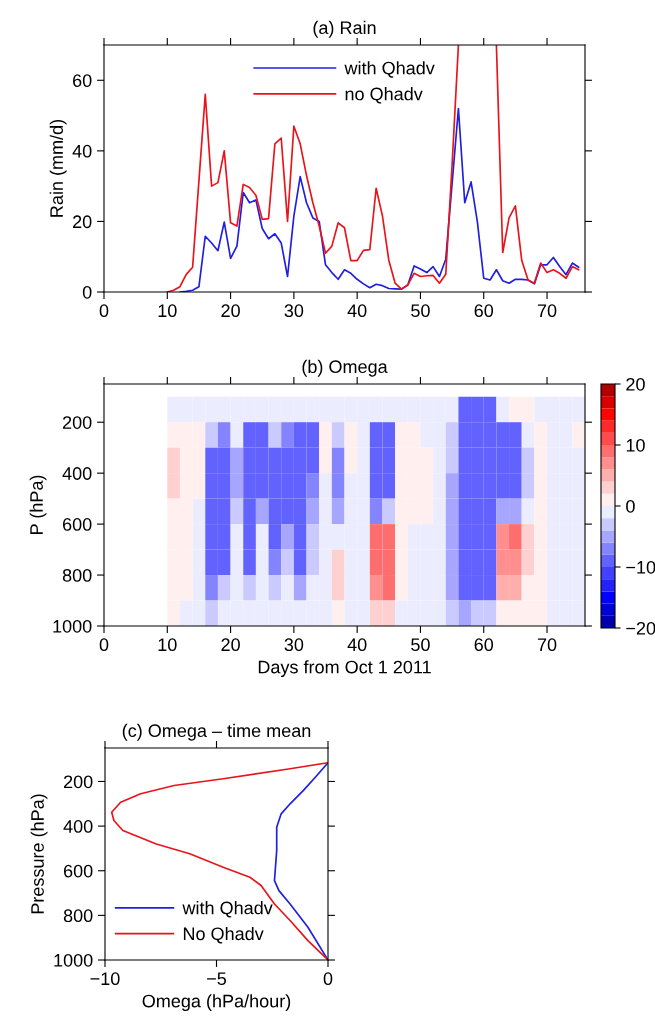 This screenshot has height=1023, width=655. Describe the element at coordinates (635, 384) in the screenshot. I see `color-bar-label: 20` at that location.